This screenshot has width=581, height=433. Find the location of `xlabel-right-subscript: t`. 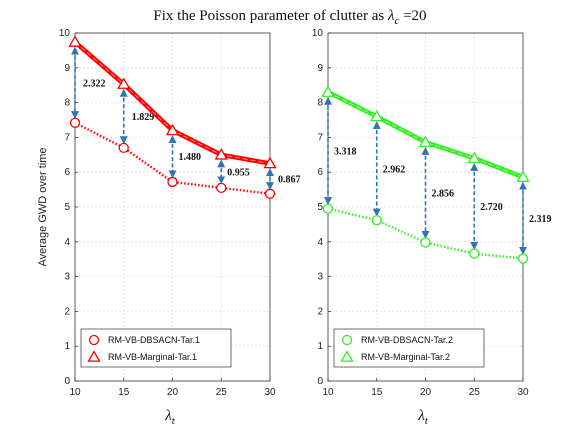

xlabel-right-subscript: t is located at coordinates (427, 421).